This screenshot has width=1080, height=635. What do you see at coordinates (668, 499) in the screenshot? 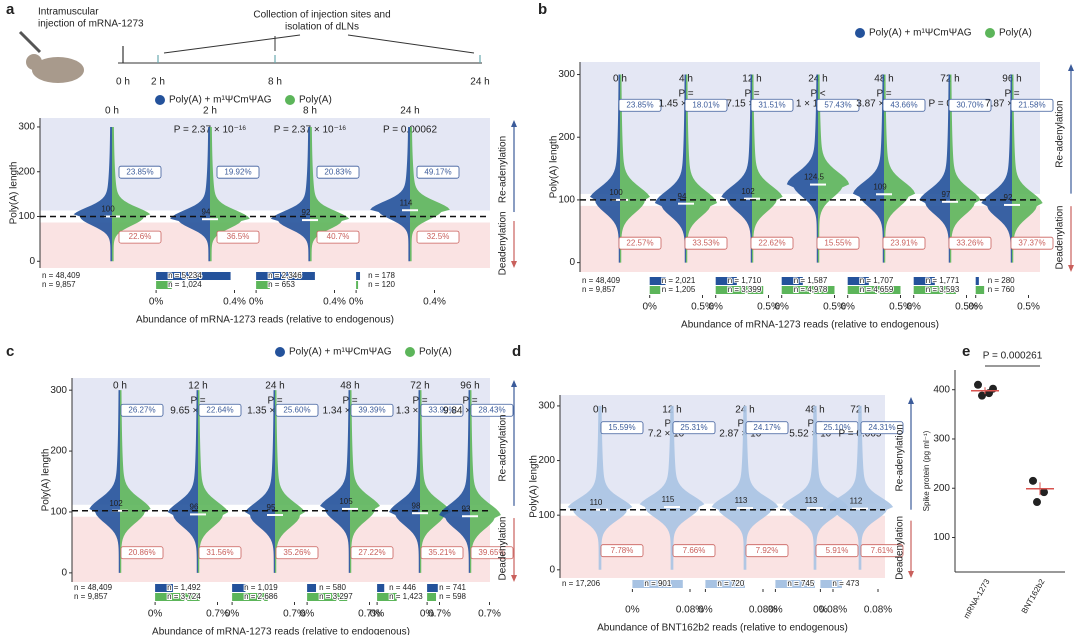
I see `median-label: 115` at bounding box center [668, 499].